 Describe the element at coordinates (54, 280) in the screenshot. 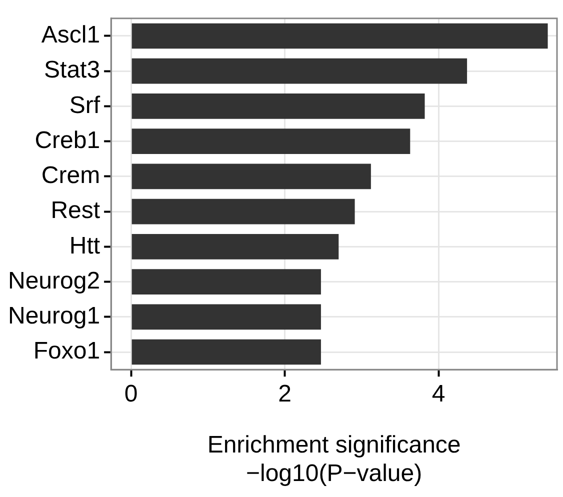

I see `y-tick-label: Neurog2` at that location.